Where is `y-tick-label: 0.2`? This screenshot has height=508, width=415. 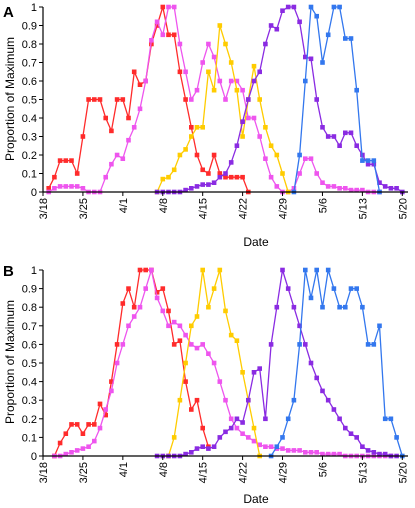
y-tick-label: 0.2 is located at coordinates (29, 156).